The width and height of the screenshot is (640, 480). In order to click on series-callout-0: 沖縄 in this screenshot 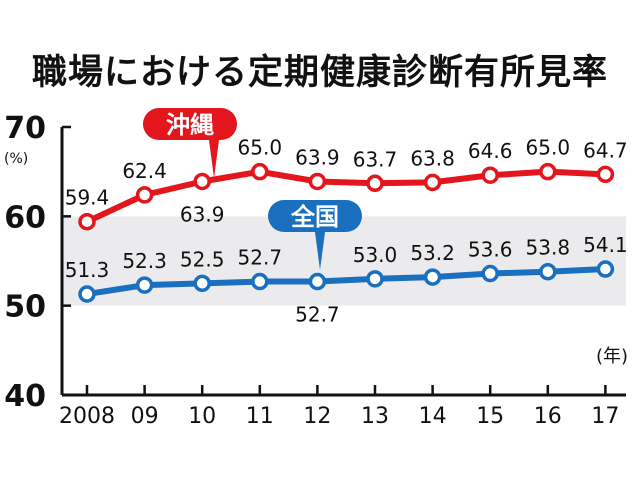, I will do `click(190, 143)`.